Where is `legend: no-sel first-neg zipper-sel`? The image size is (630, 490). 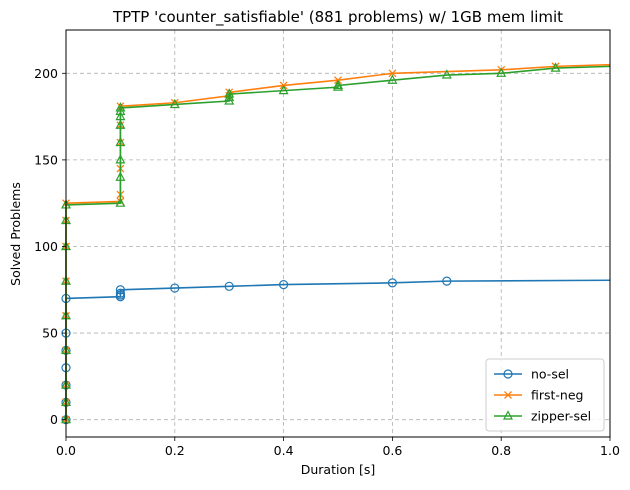
legend: no-sel first-neg zipper-sel is located at coordinates (545, 395).